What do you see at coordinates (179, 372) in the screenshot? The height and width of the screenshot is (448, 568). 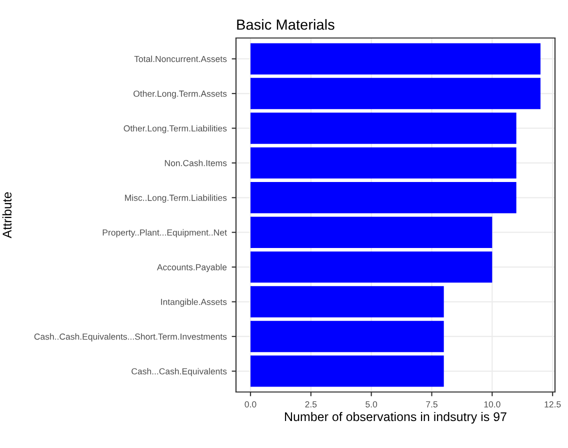 I see `y-tick-label: Cash...Cash.Equivalents` at bounding box center [179, 372].